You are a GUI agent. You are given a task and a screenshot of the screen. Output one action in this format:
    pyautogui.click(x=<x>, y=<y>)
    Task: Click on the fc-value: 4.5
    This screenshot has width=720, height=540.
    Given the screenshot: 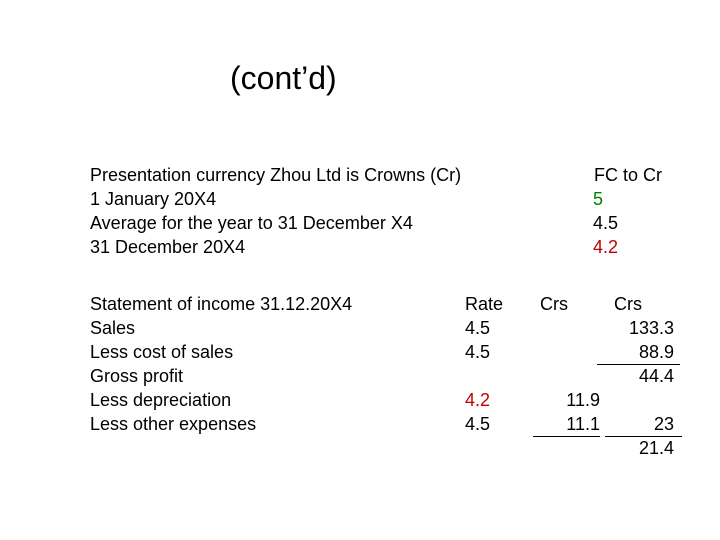 What is the action you would take?
    pyautogui.click(x=606, y=223)
    